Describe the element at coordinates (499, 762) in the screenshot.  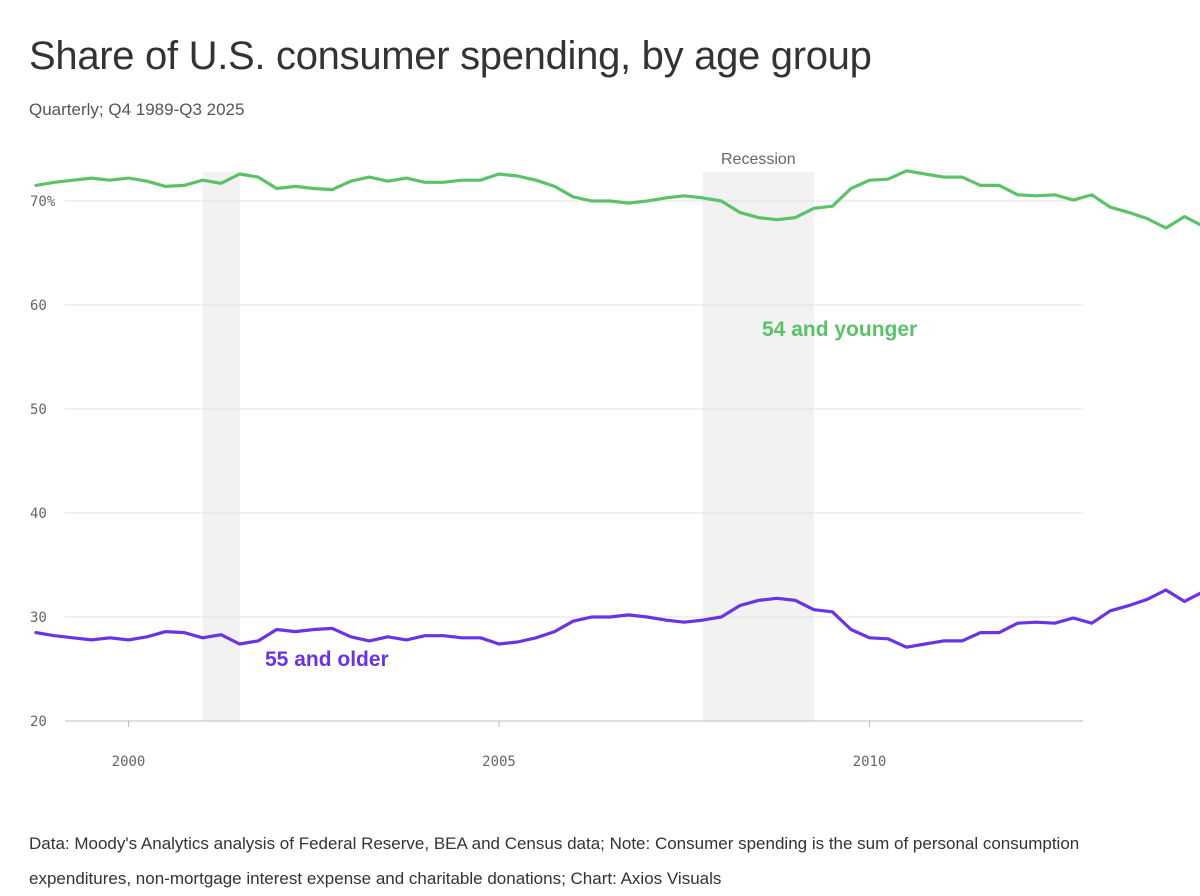
I see `x-tick-label: 2005` at that location.